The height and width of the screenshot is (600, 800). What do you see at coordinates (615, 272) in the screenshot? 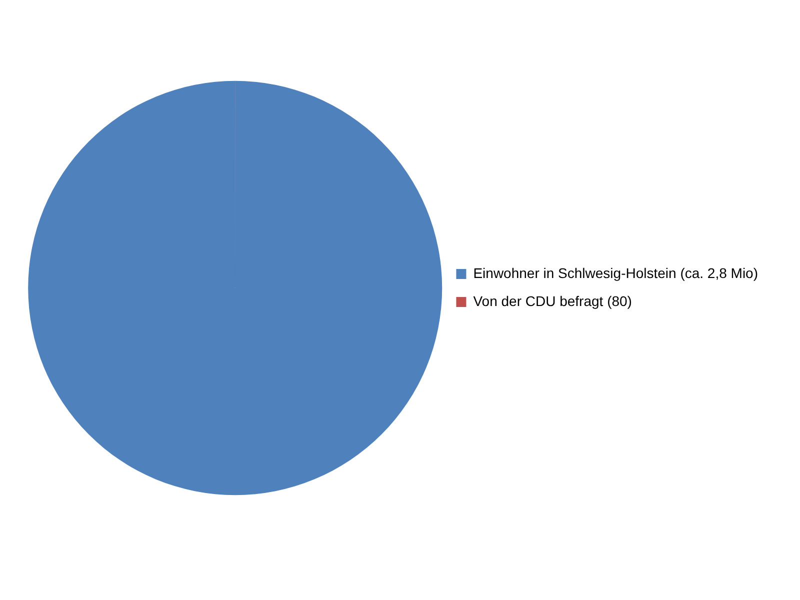
I see `legend-label: Einwohner in Schlwesig-Holstein (ca. 2,8 Mio)` at bounding box center [615, 272].